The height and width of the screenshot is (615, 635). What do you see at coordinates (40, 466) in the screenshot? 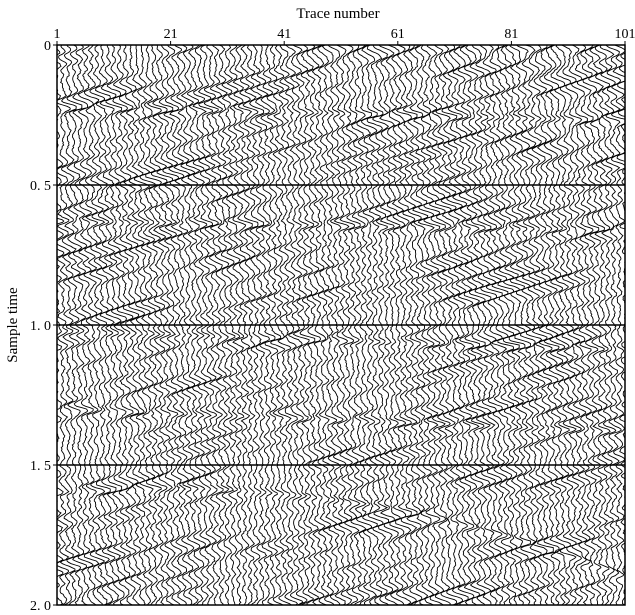
I see `y-tick-label: 1. 5` at bounding box center [40, 466].